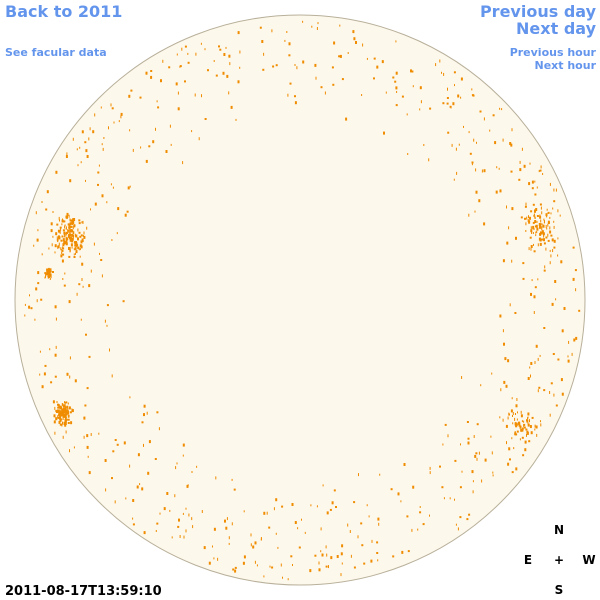  Describe the element at coordinates (566, 65) in the screenshot. I see `next-hour-link: Next hour` at that location.